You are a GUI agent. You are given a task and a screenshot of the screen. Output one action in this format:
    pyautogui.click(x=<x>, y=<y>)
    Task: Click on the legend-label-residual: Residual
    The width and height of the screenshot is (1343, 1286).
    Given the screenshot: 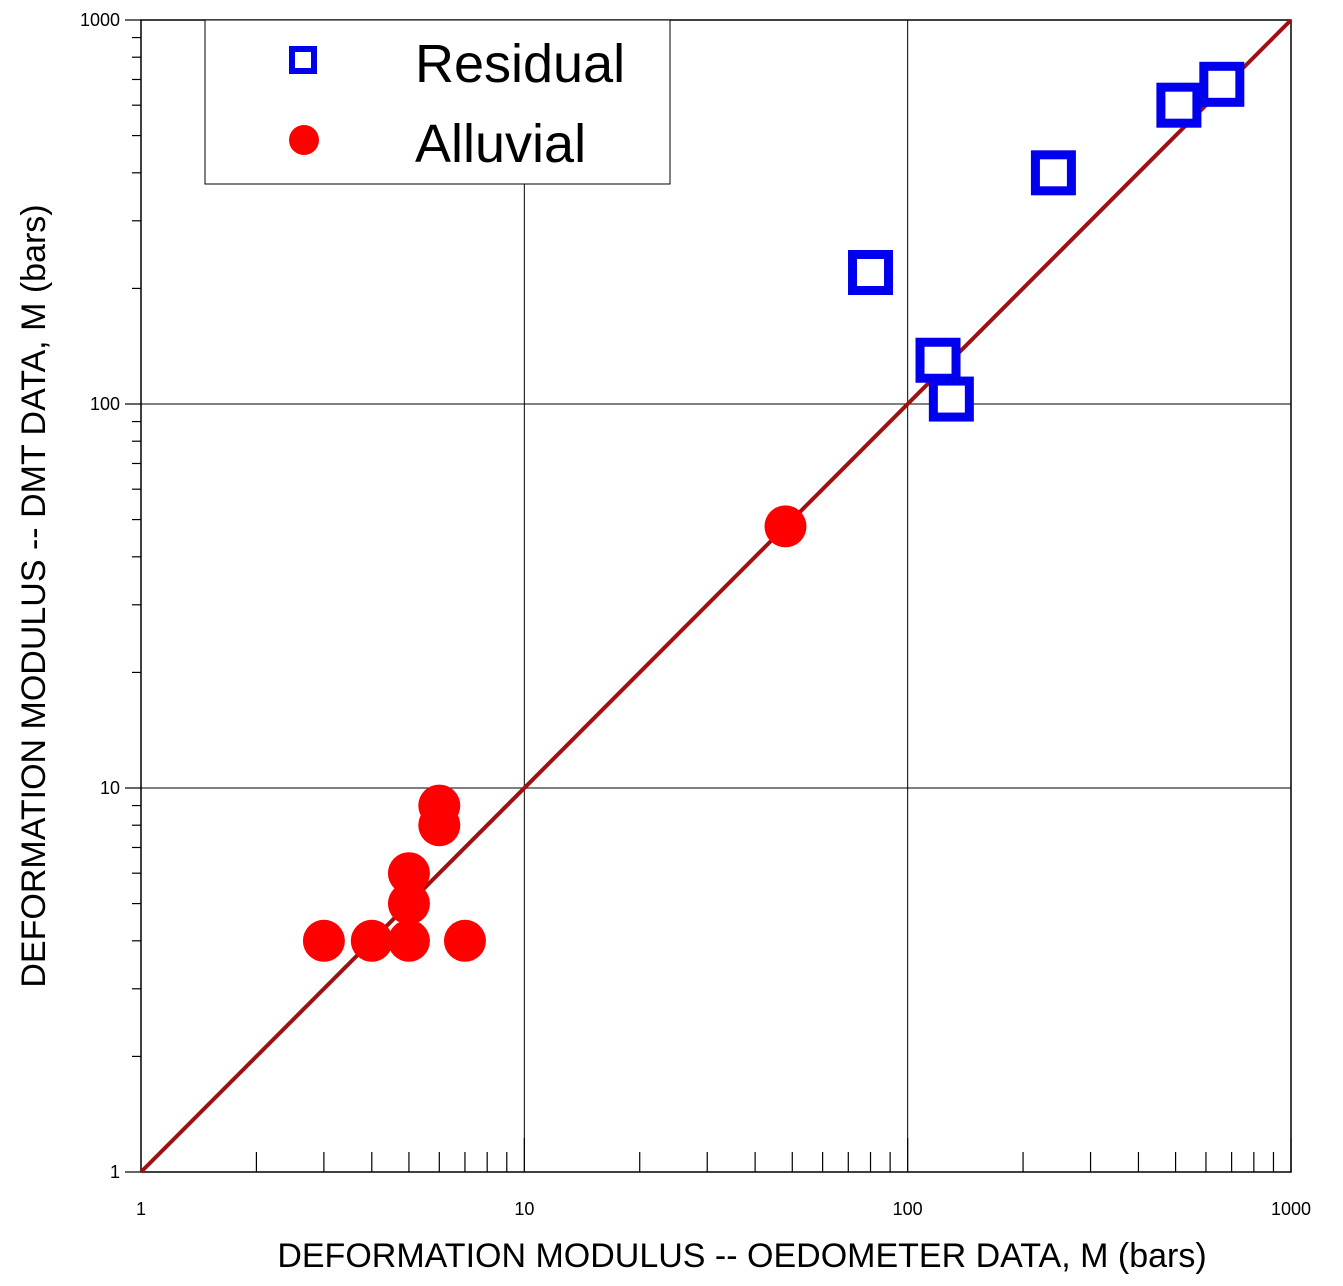 What is the action you would take?
    pyautogui.click(x=520, y=64)
    